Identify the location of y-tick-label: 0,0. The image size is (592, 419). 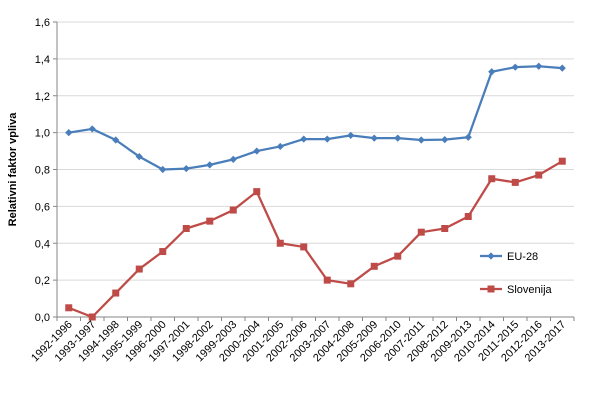
(42, 318).